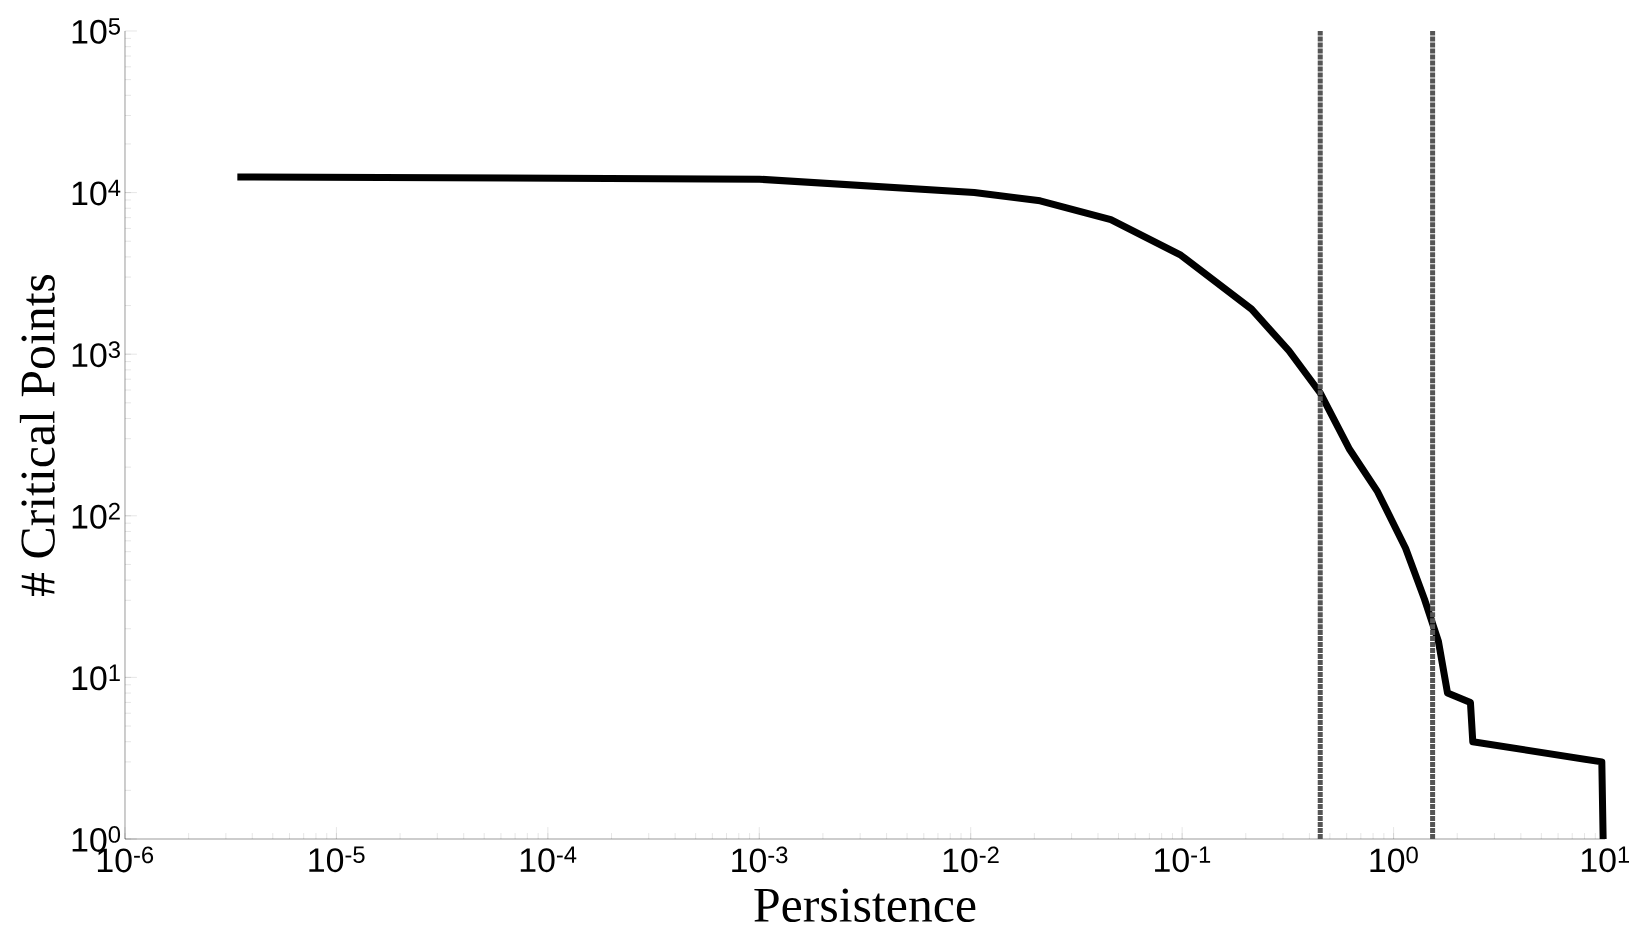 The height and width of the screenshot is (943, 1634). Describe the element at coordinates (37, 435) in the screenshot. I see `y-axis-title: # Critical Points` at that location.